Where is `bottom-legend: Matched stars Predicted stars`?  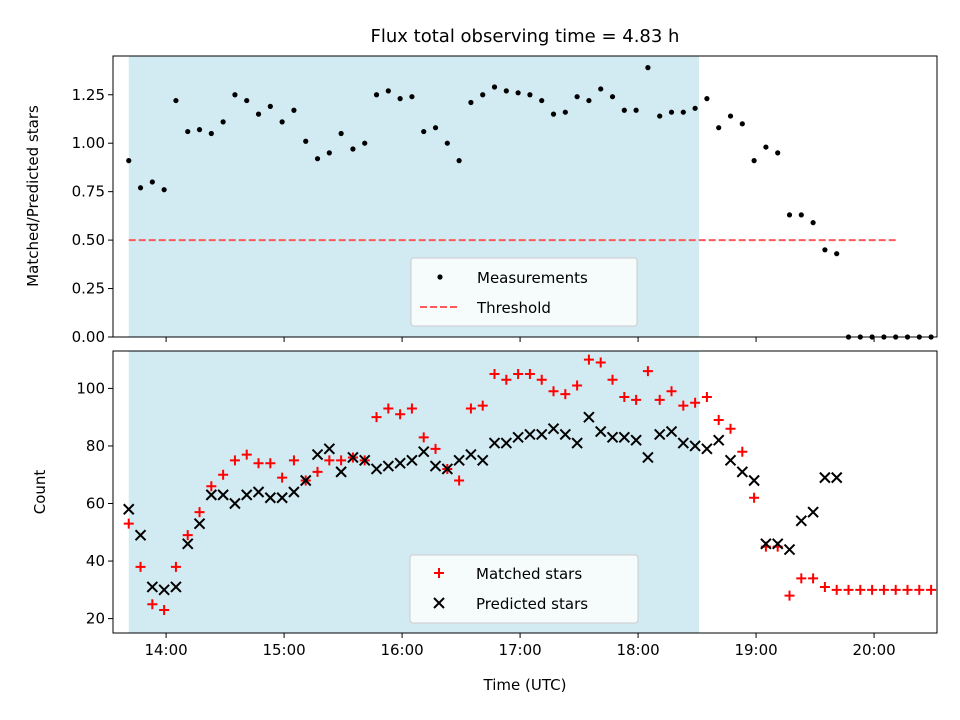 bottom-legend: Matched stars Predicted stars is located at coordinates (524, 589).